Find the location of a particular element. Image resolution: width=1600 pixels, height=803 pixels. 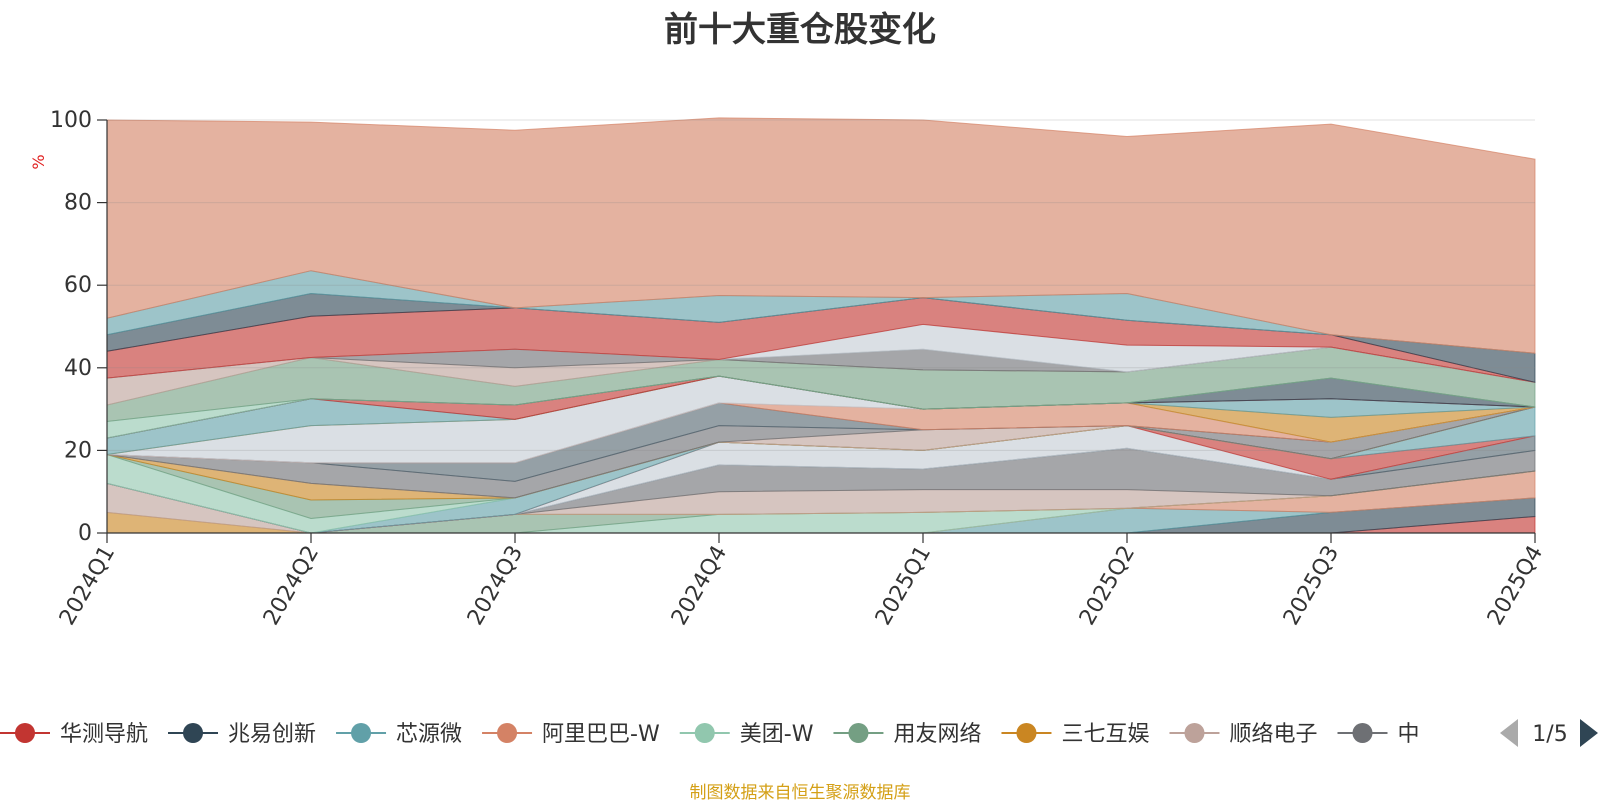

chart-title: 前十大重仓股变化 is located at coordinates (800, 30).